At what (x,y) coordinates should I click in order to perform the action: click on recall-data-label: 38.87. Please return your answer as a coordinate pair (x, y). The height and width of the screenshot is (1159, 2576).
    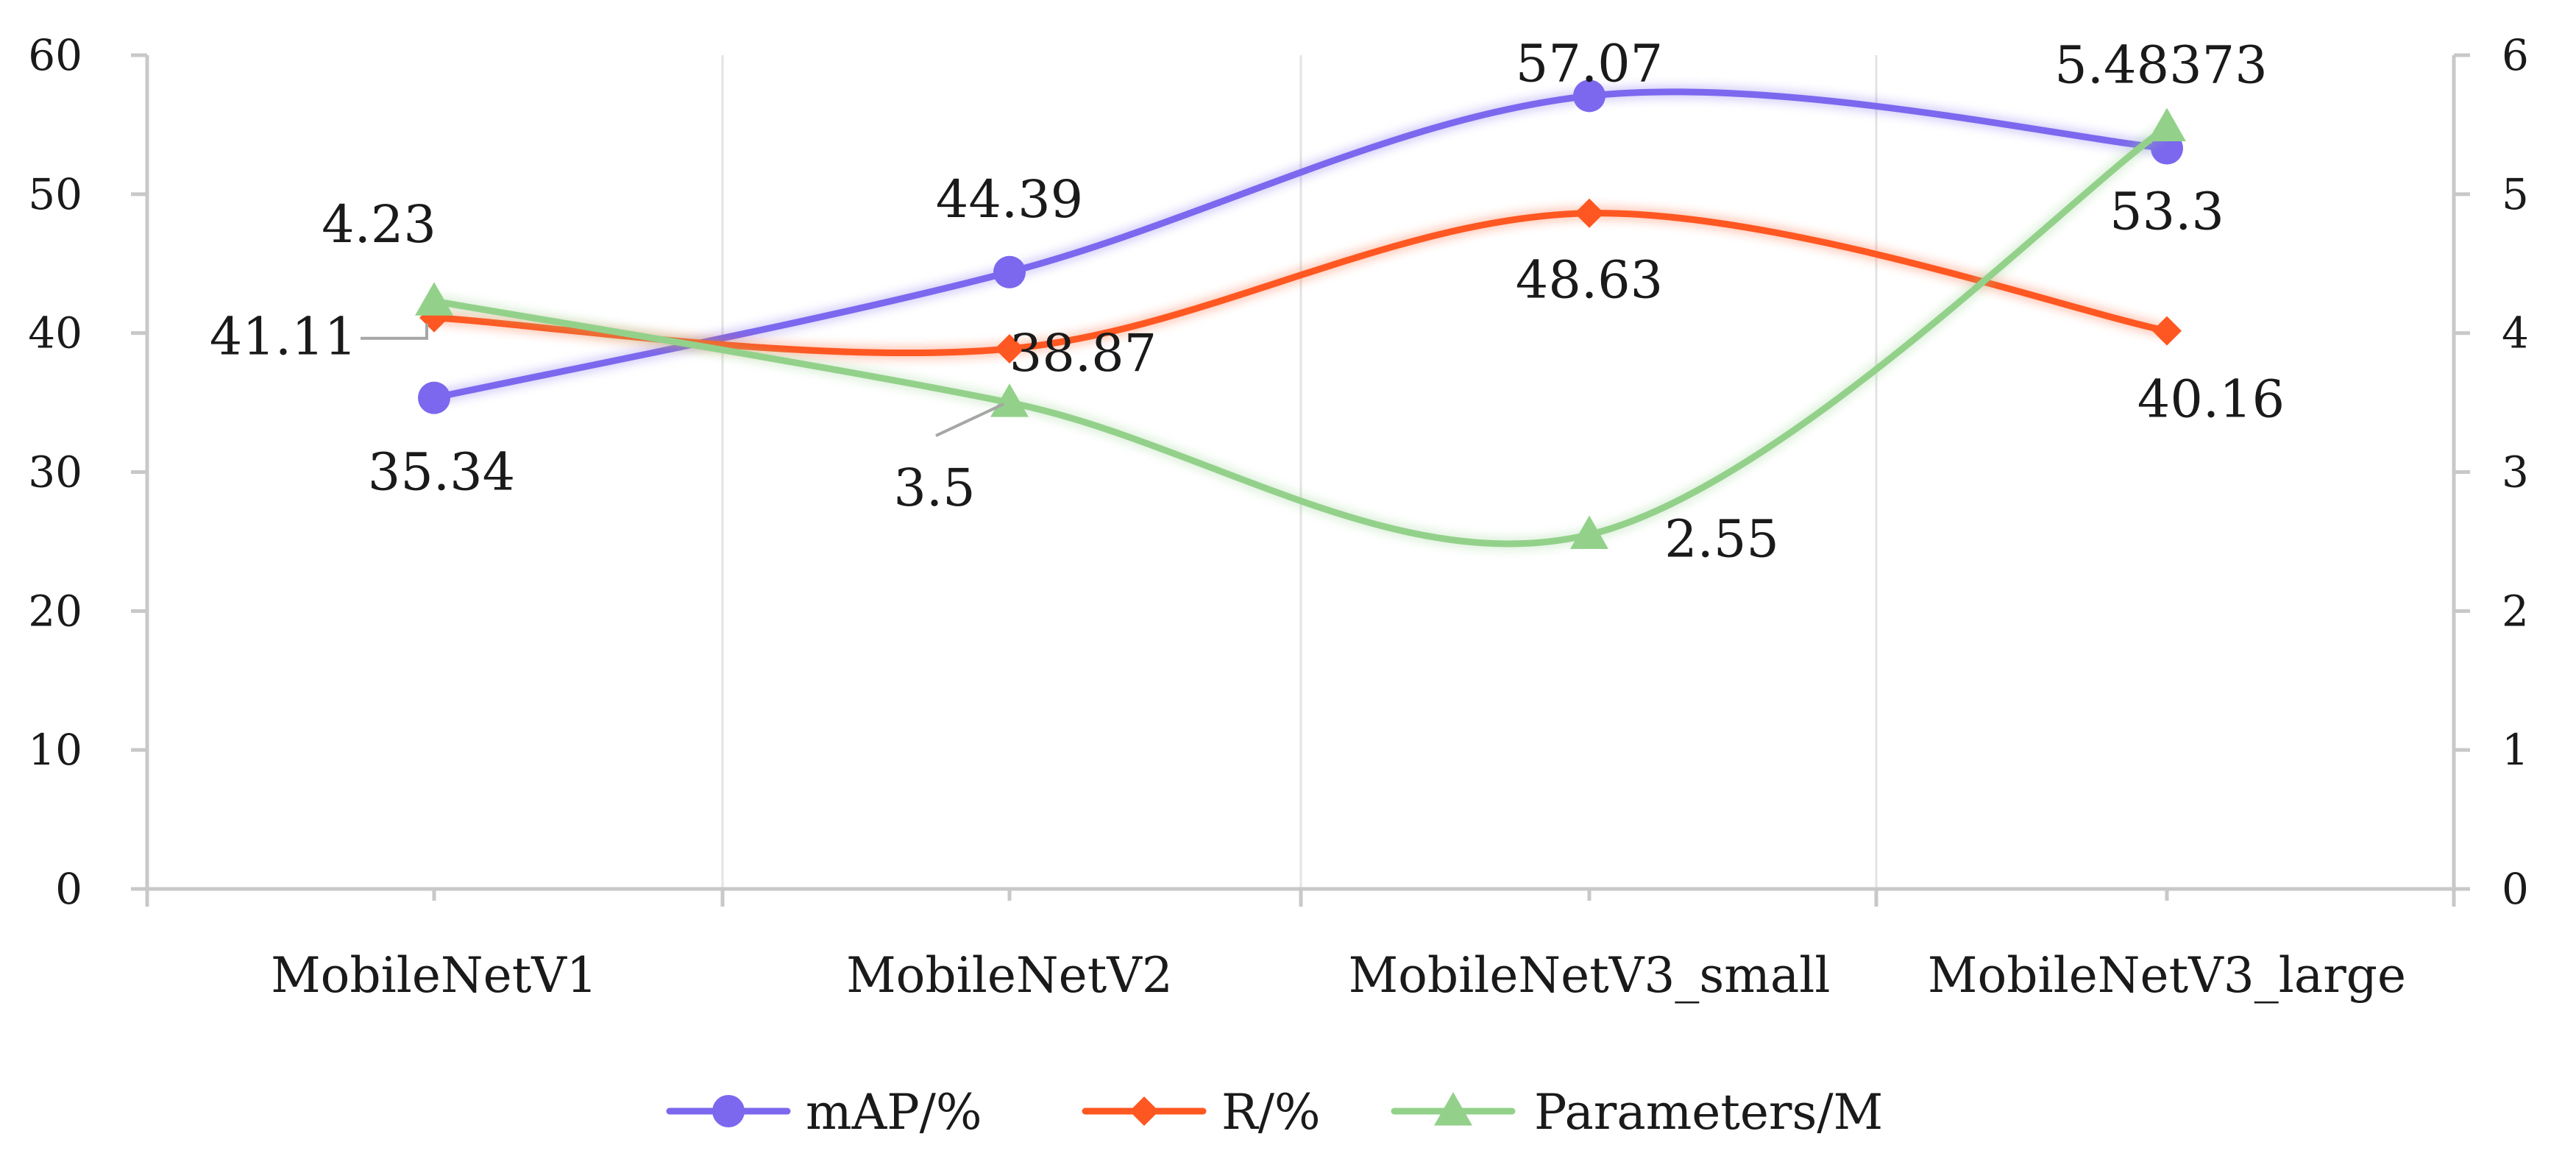
    Looking at the image, I should click on (1083, 353).